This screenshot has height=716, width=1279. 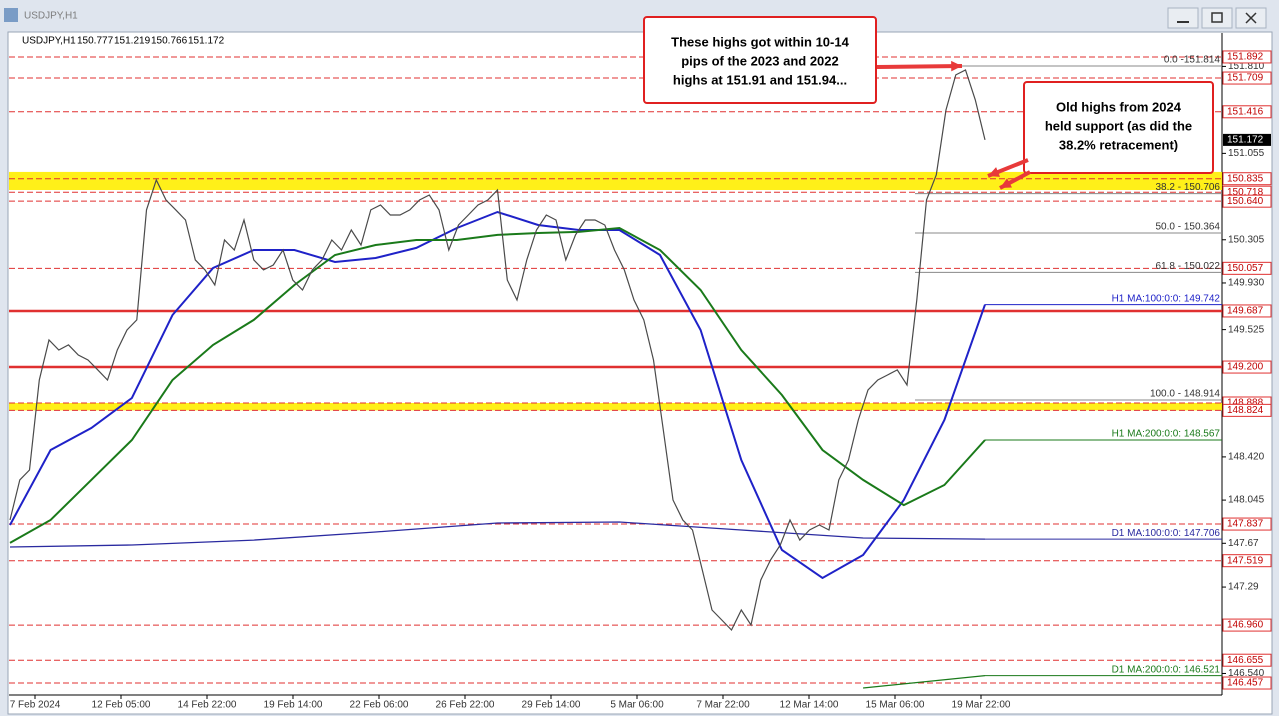 I want to click on level-label: 149.687, so click(x=1245, y=311).